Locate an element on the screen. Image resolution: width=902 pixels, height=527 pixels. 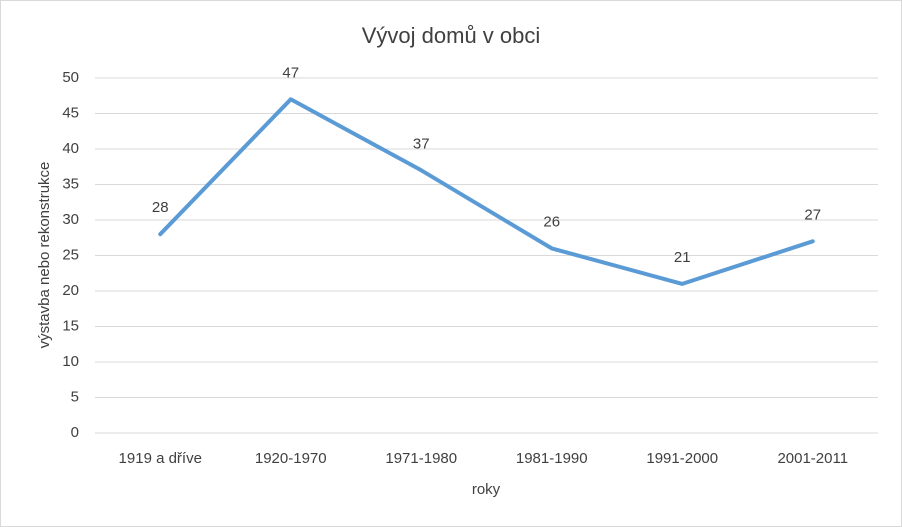
data-label: 21 is located at coordinates (682, 257).